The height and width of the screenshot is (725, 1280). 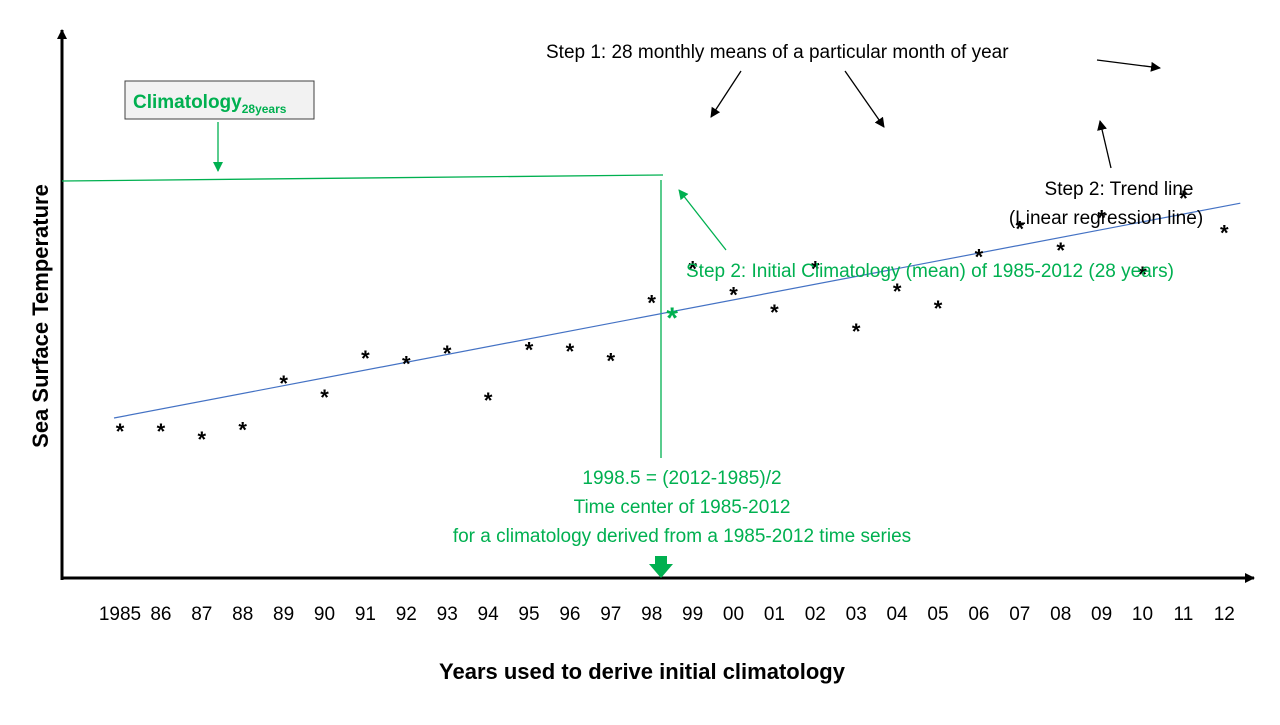 What do you see at coordinates (1060, 614) in the screenshot?
I see `x-tick-label: 08` at bounding box center [1060, 614].